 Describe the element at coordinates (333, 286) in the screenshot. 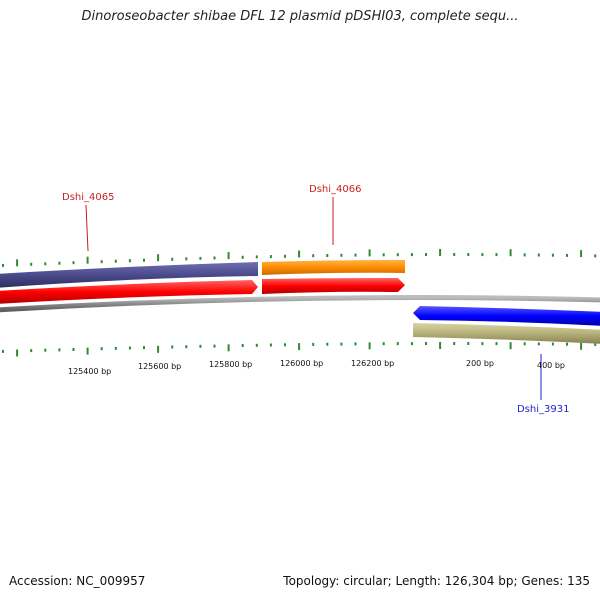

I see `cds-track-middle` at that location.